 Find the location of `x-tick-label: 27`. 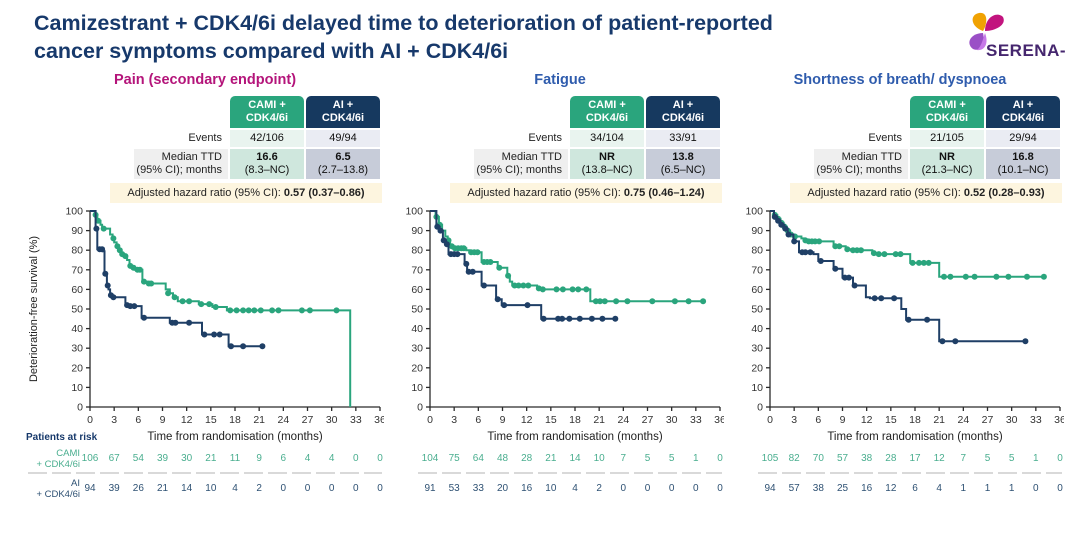

x-tick-label: 27 is located at coordinates (308, 420).